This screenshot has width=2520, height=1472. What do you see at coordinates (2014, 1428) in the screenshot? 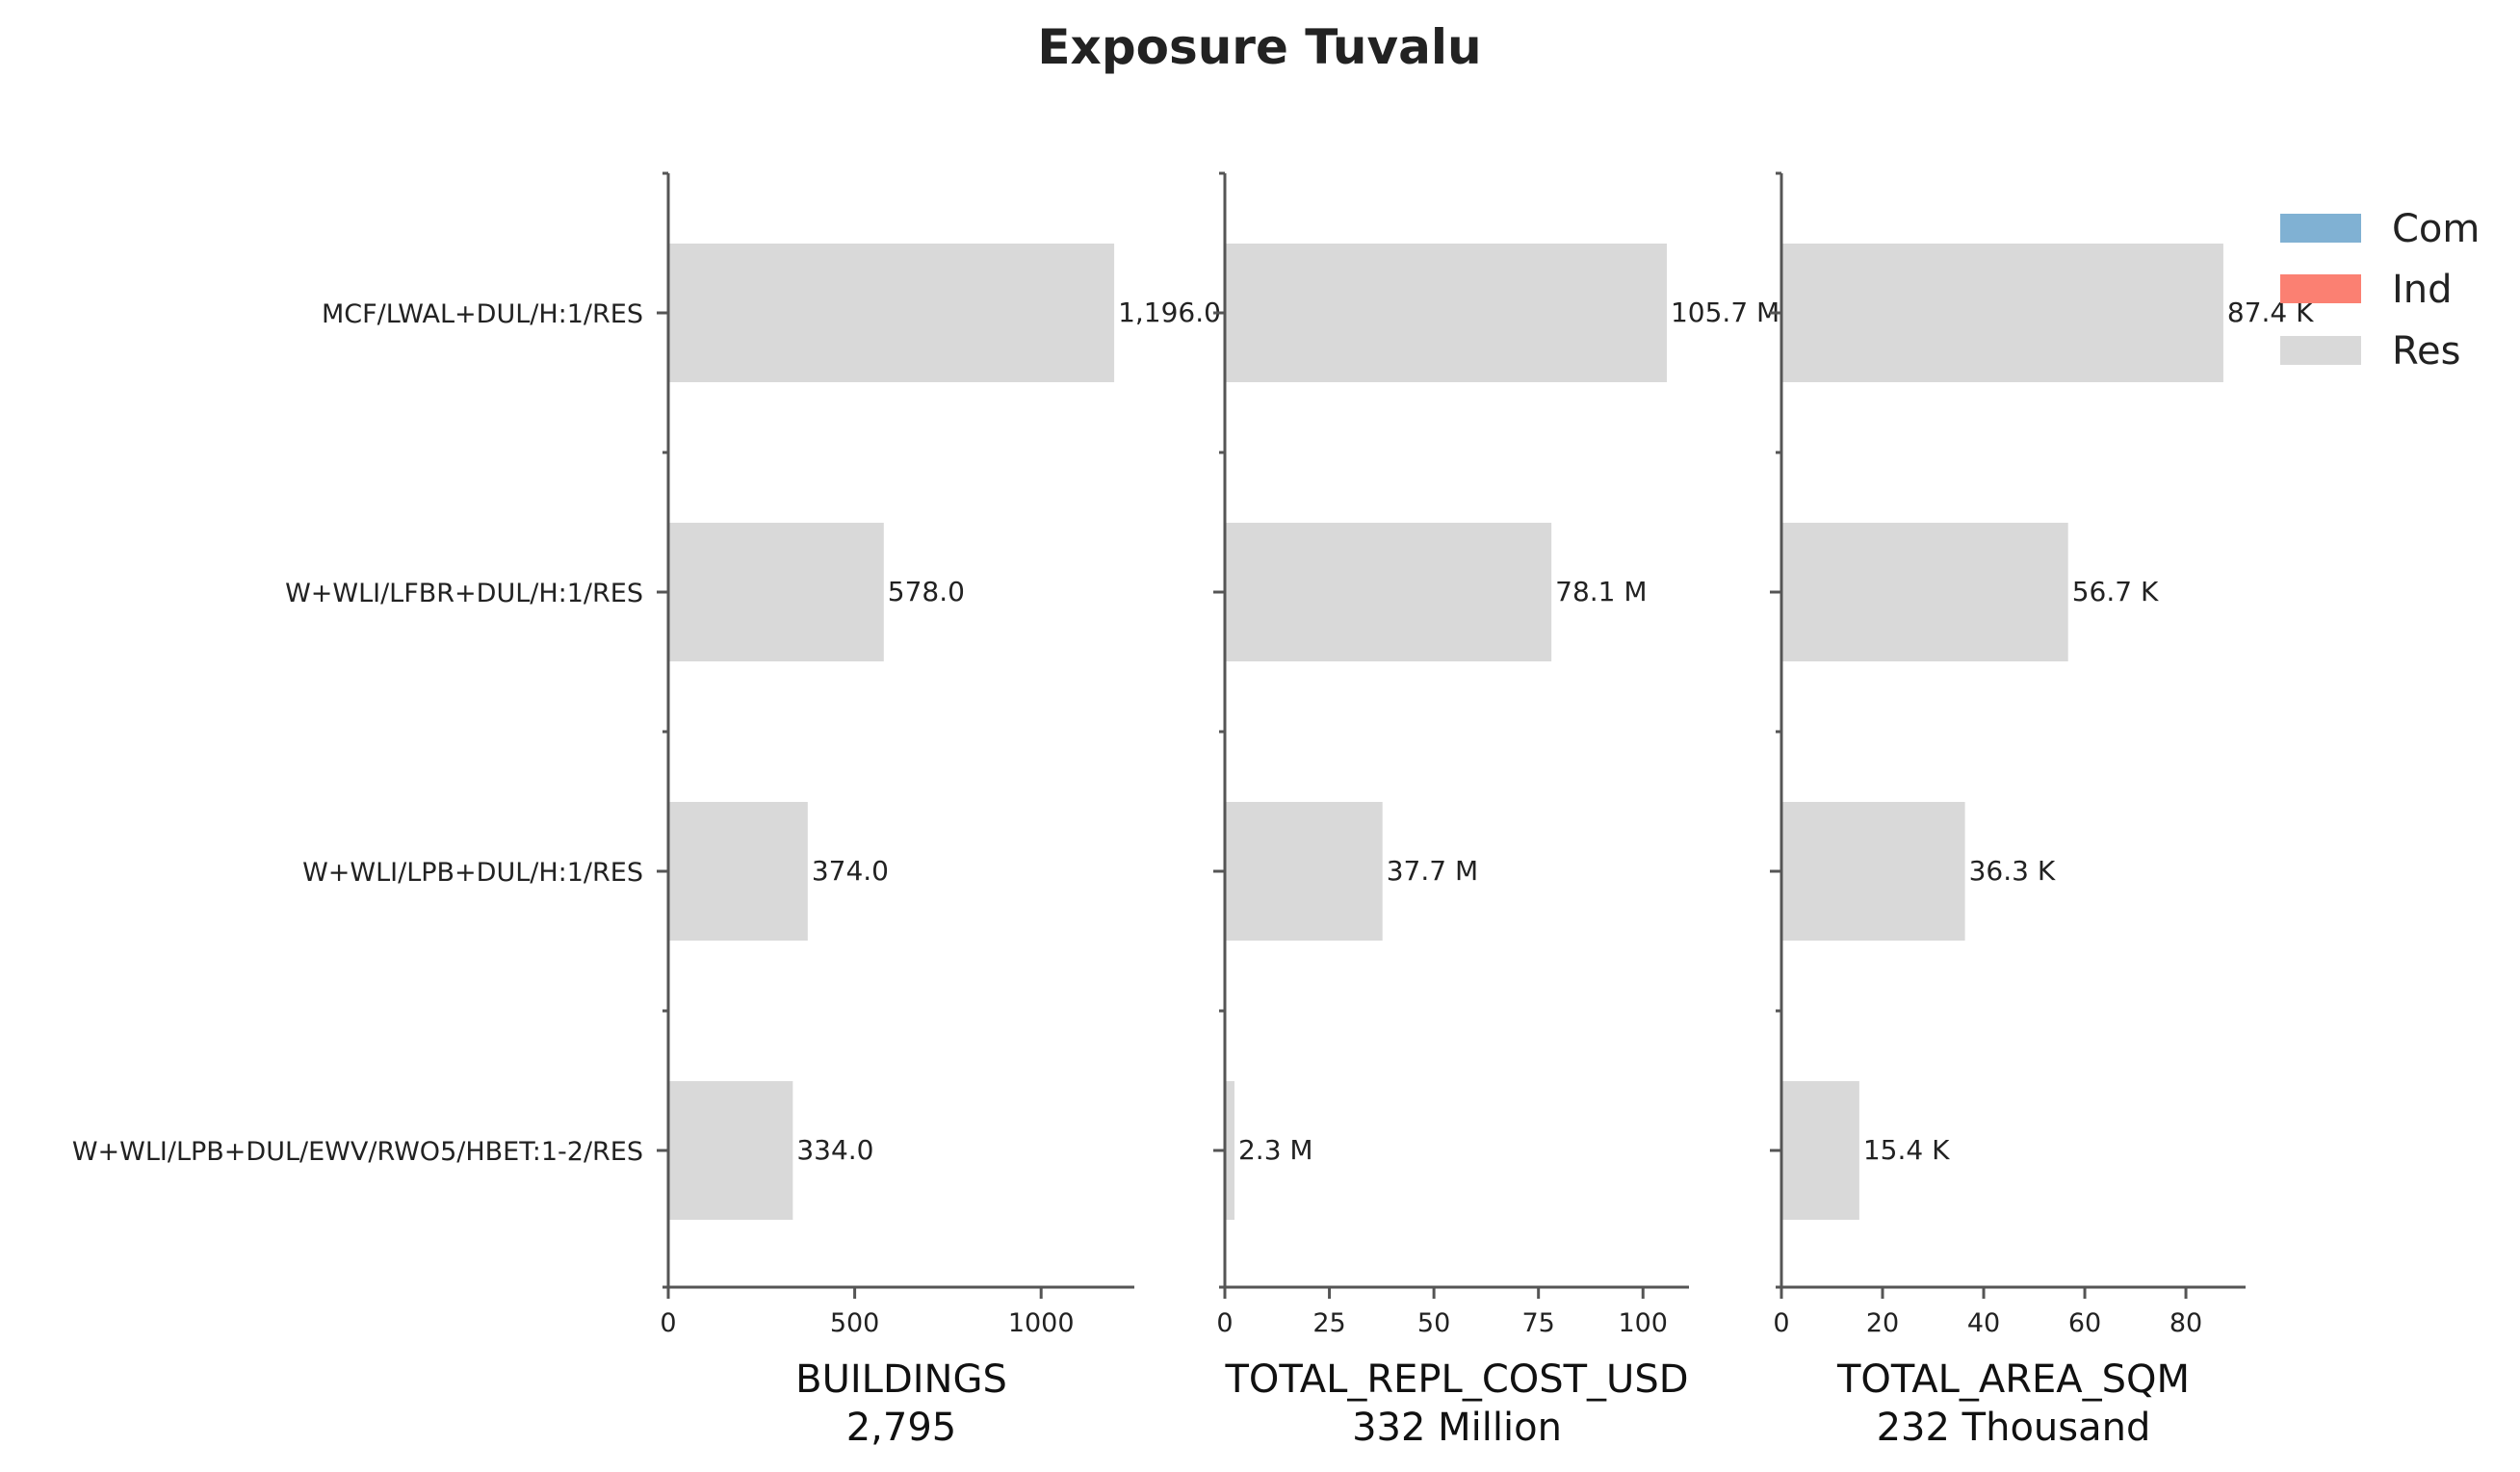
I see `x-axis-total-panel3: 232 Thousand` at bounding box center [2014, 1428].